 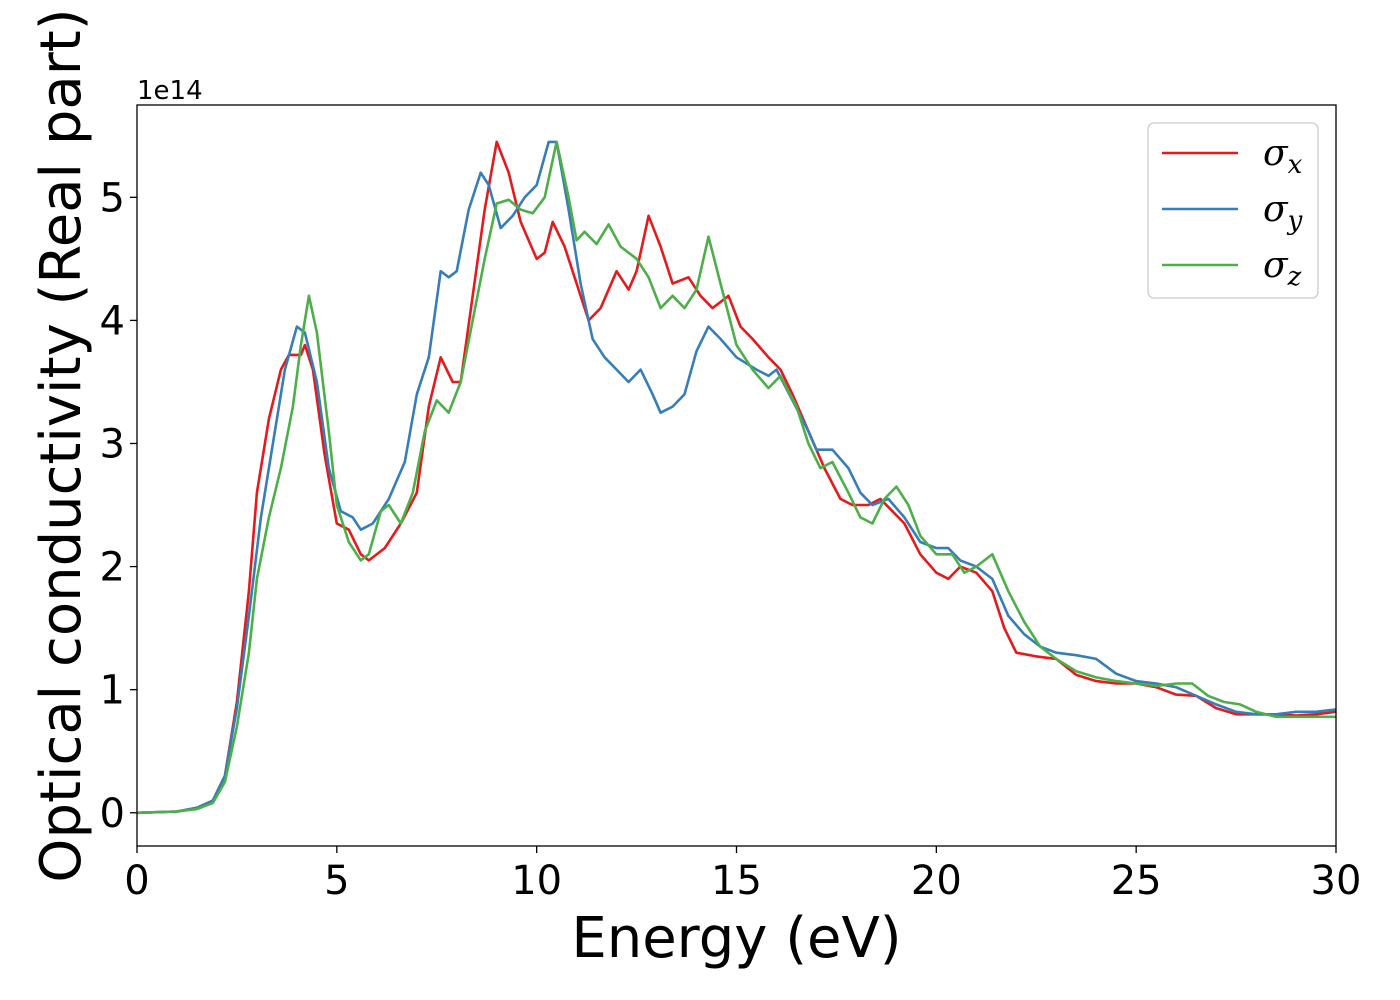 I want to click on y-axis-label: Optical conductivity (Real part), so click(x=61, y=445).